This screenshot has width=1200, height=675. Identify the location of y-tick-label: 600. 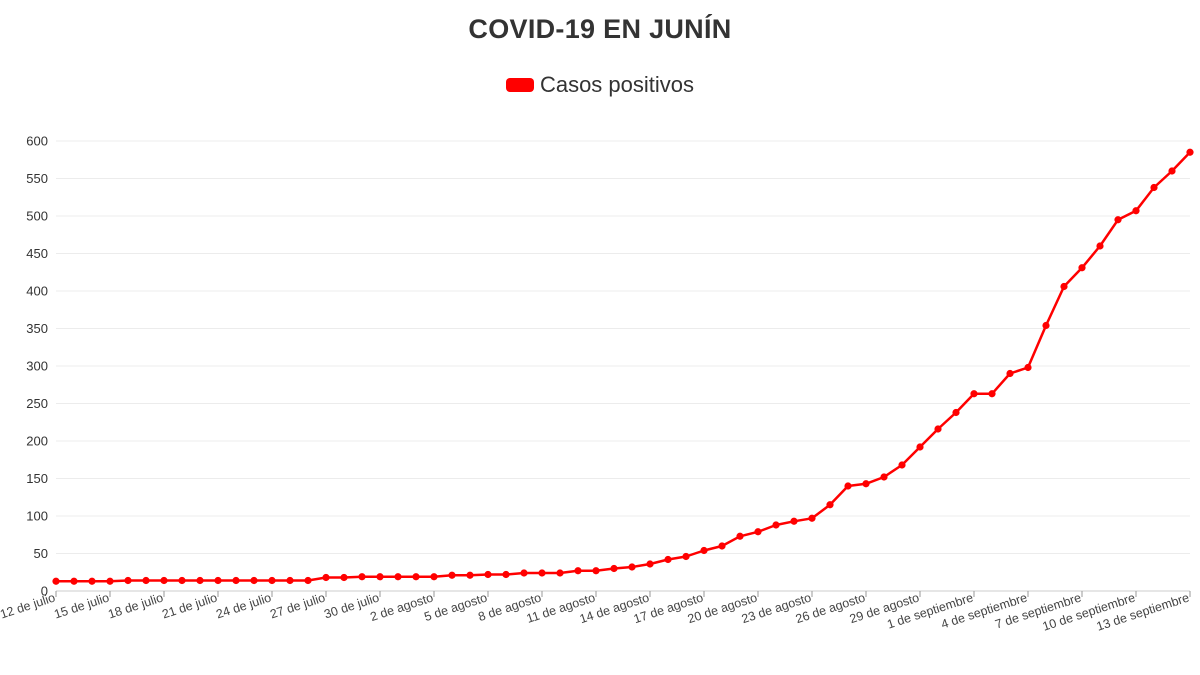
(37, 141).